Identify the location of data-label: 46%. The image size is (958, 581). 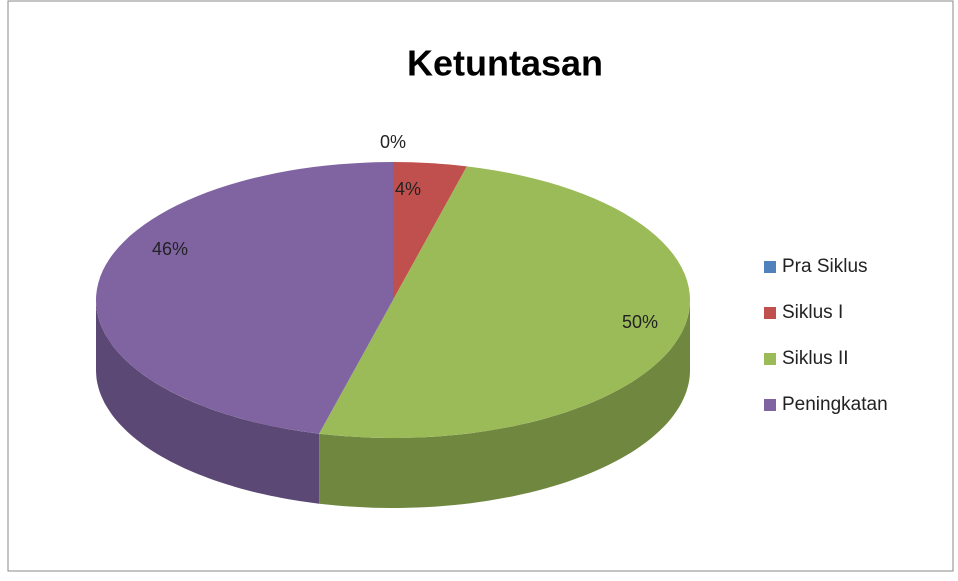
(170, 249).